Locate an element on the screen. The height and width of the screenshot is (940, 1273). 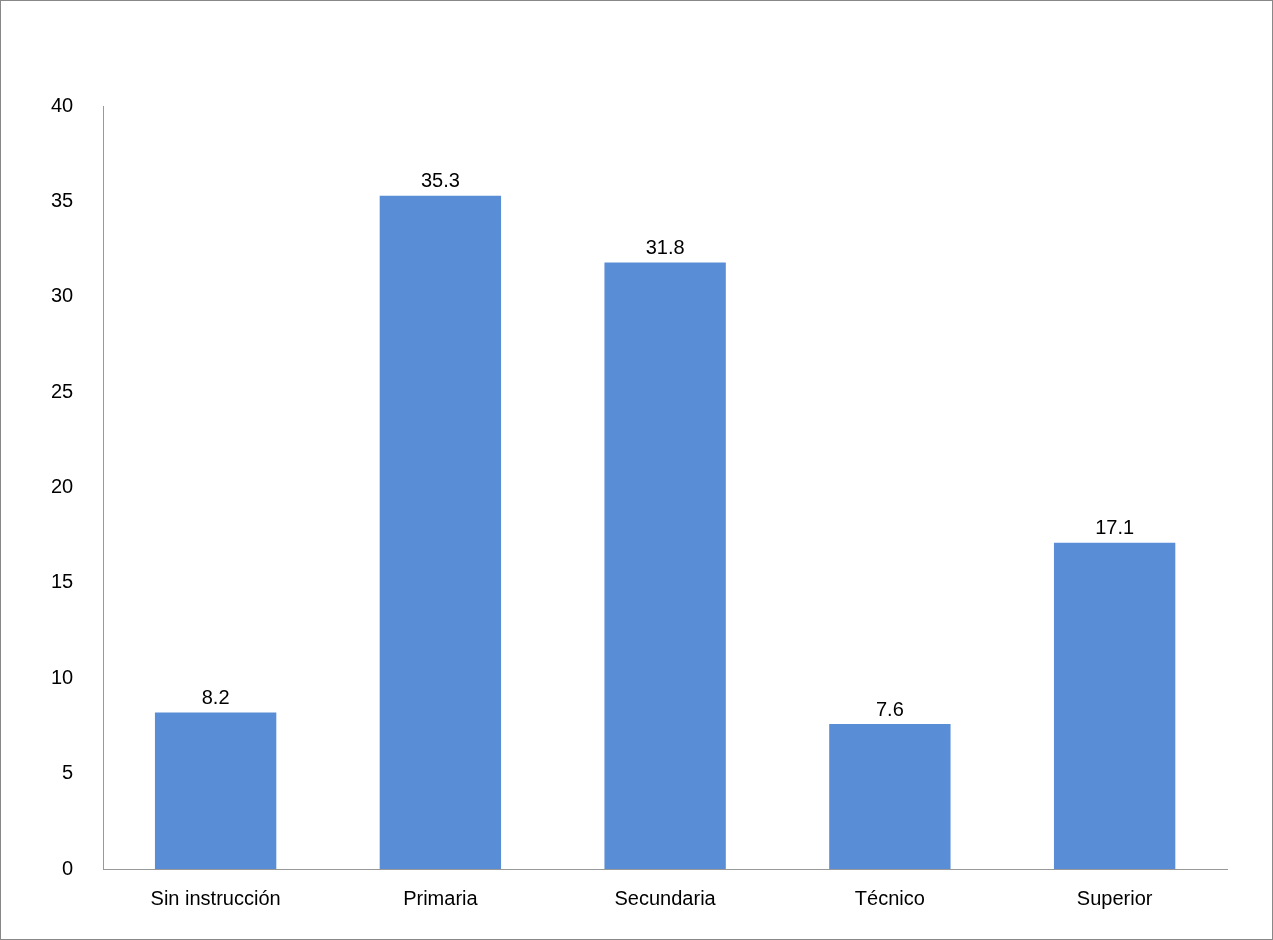
y-tick-label: 10 is located at coordinates (62, 676).